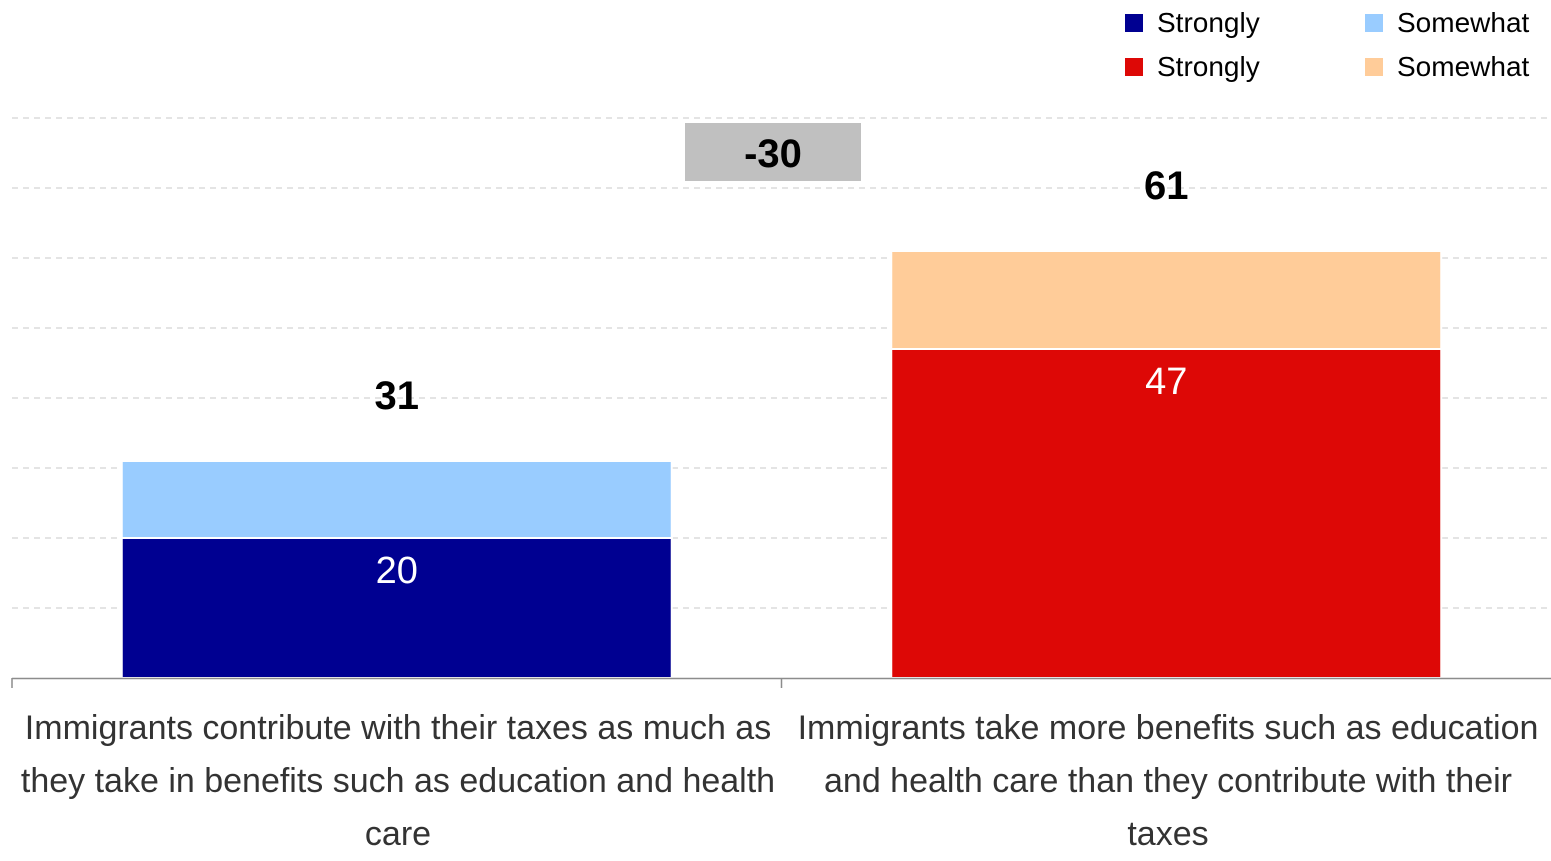 The width and height of the screenshot is (1551, 861). What do you see at coordinates (397, 396) in the screenshot?
I see `bar-total-label: 31` at bounding box center [397, 396].